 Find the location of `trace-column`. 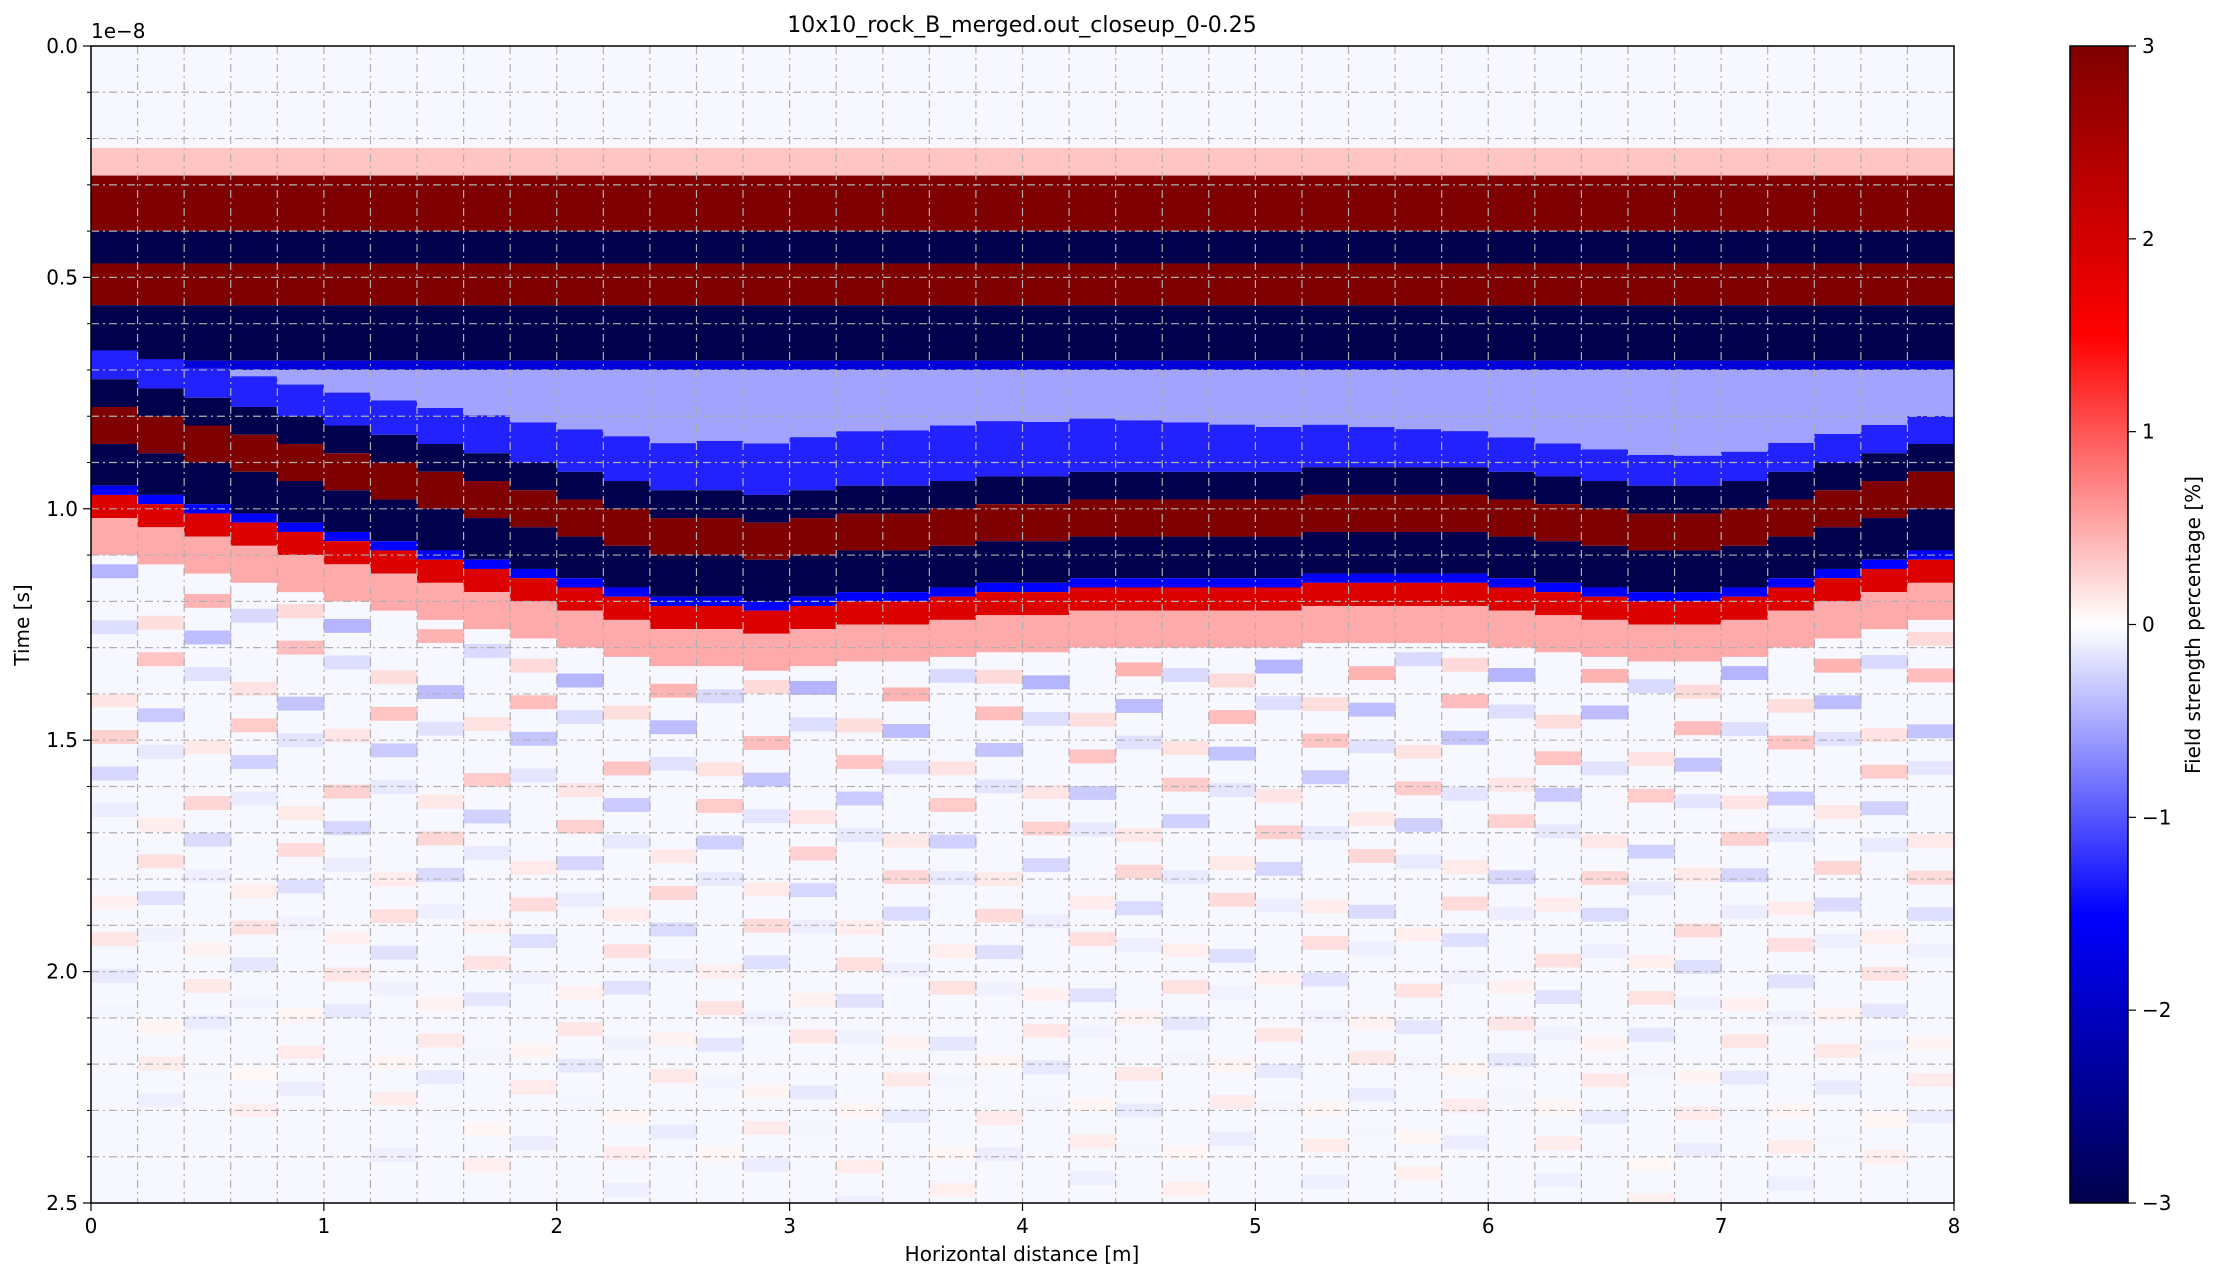

trace-column is located at coordinates (1605, 654).